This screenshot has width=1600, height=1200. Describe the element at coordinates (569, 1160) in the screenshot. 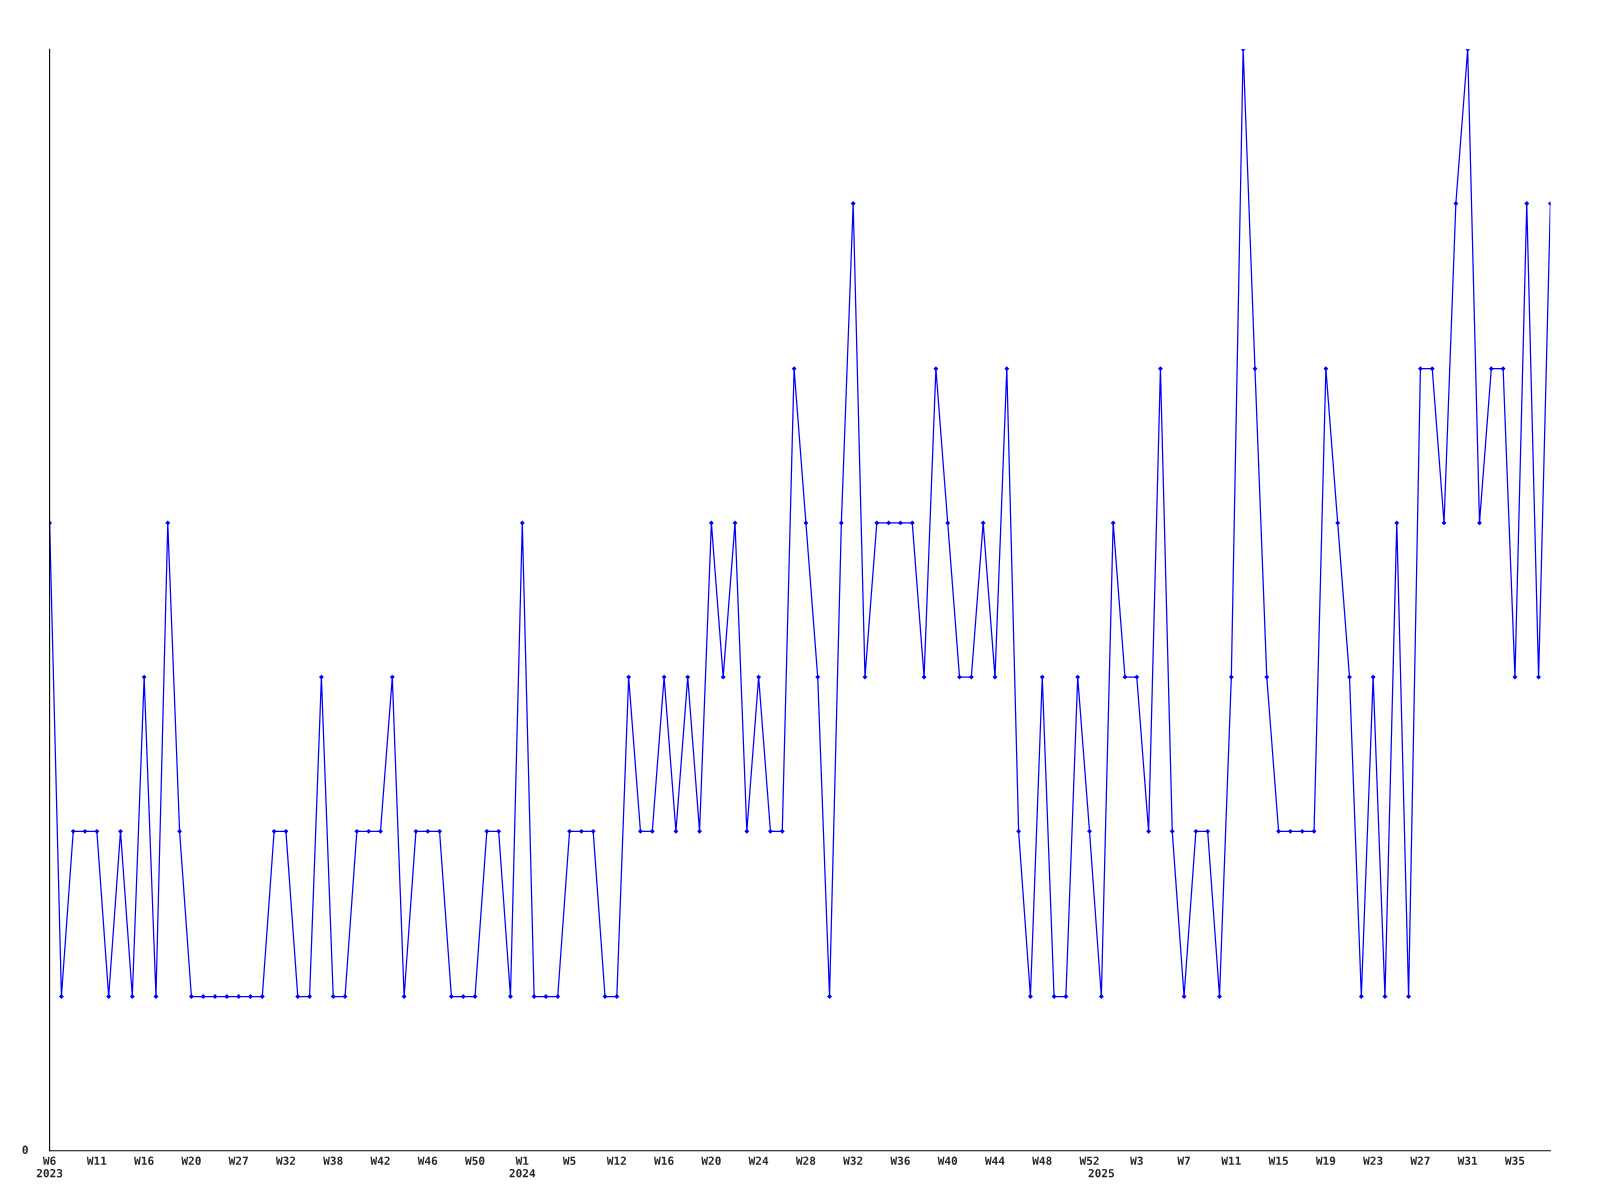

I see `x-tick-label: W5` at that location.